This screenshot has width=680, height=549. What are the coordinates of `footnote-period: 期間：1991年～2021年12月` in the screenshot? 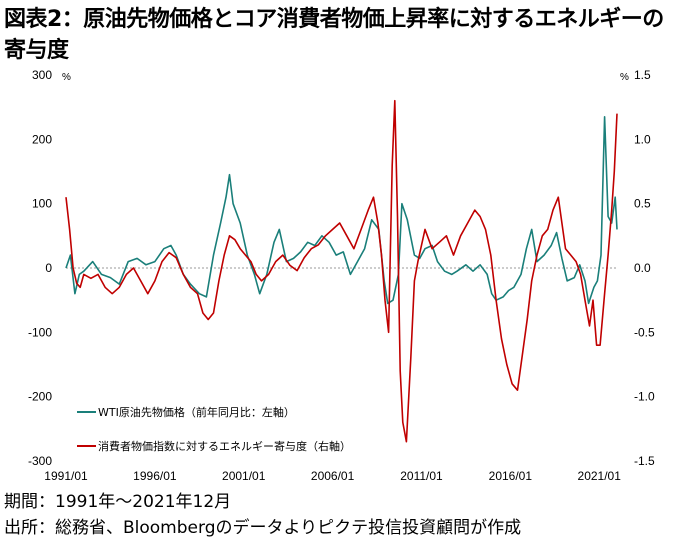 It's located at (118, 502).